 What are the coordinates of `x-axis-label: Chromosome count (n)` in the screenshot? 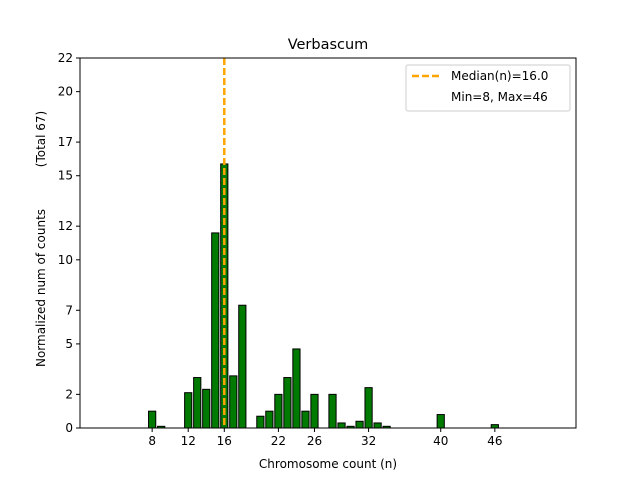 It's located at (328, 464).